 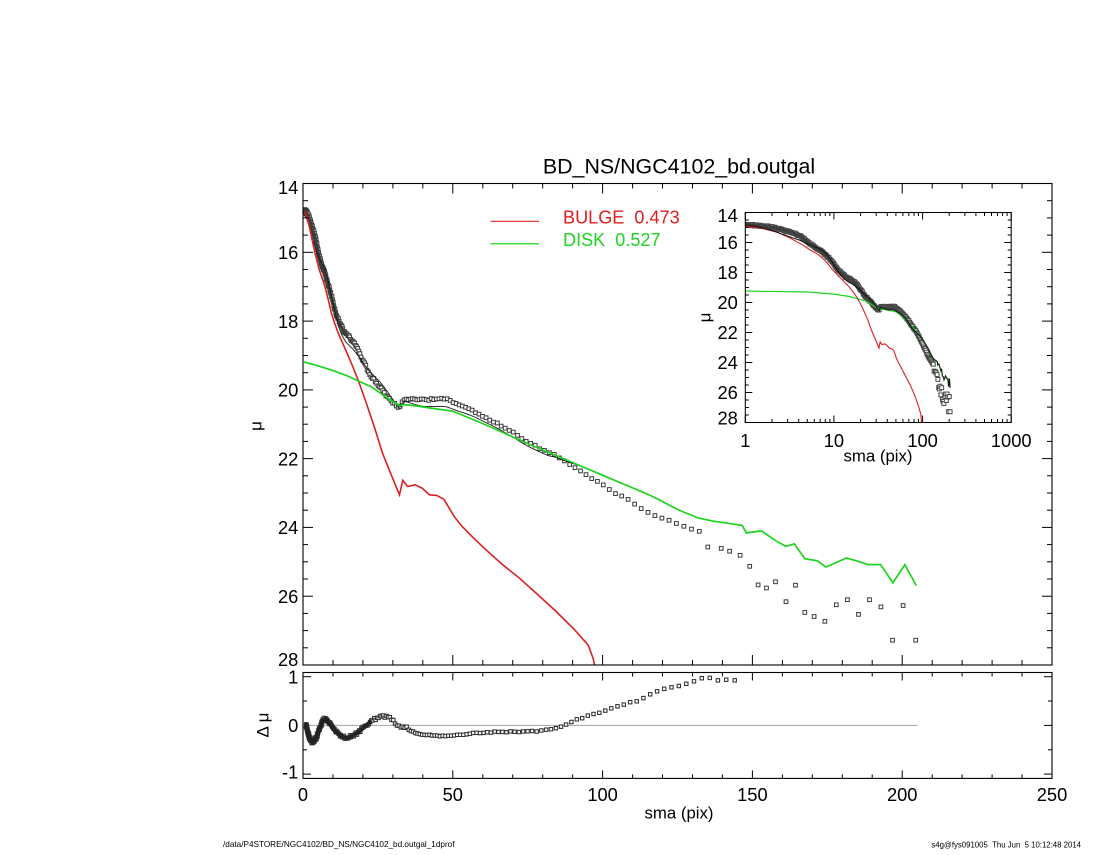 What do you see at coordinates (834, 440) in the screenshot?
I see `svg-text: 10` at bounding box center [834, 440].